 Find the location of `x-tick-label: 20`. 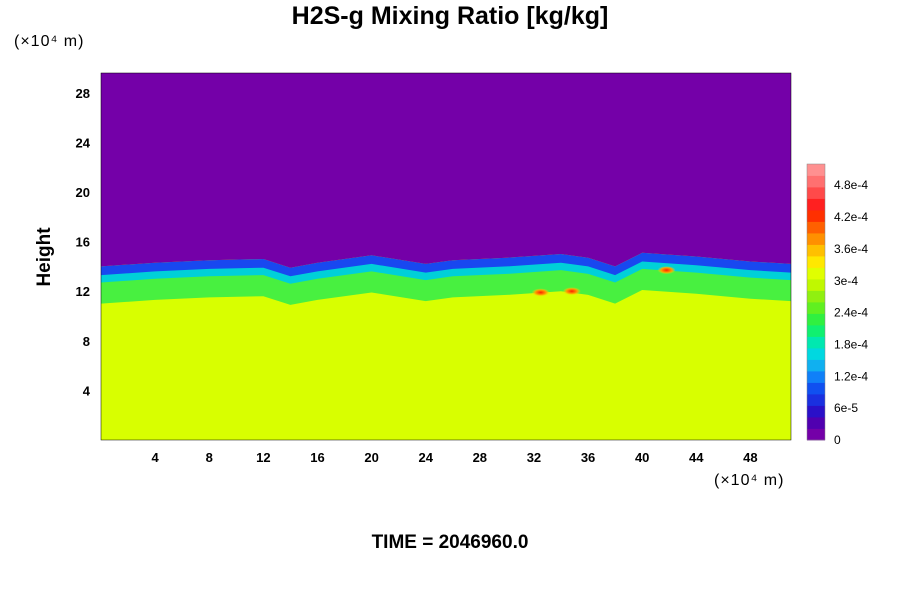

x-tick-label: 20 is located at coordinates (371, 457).